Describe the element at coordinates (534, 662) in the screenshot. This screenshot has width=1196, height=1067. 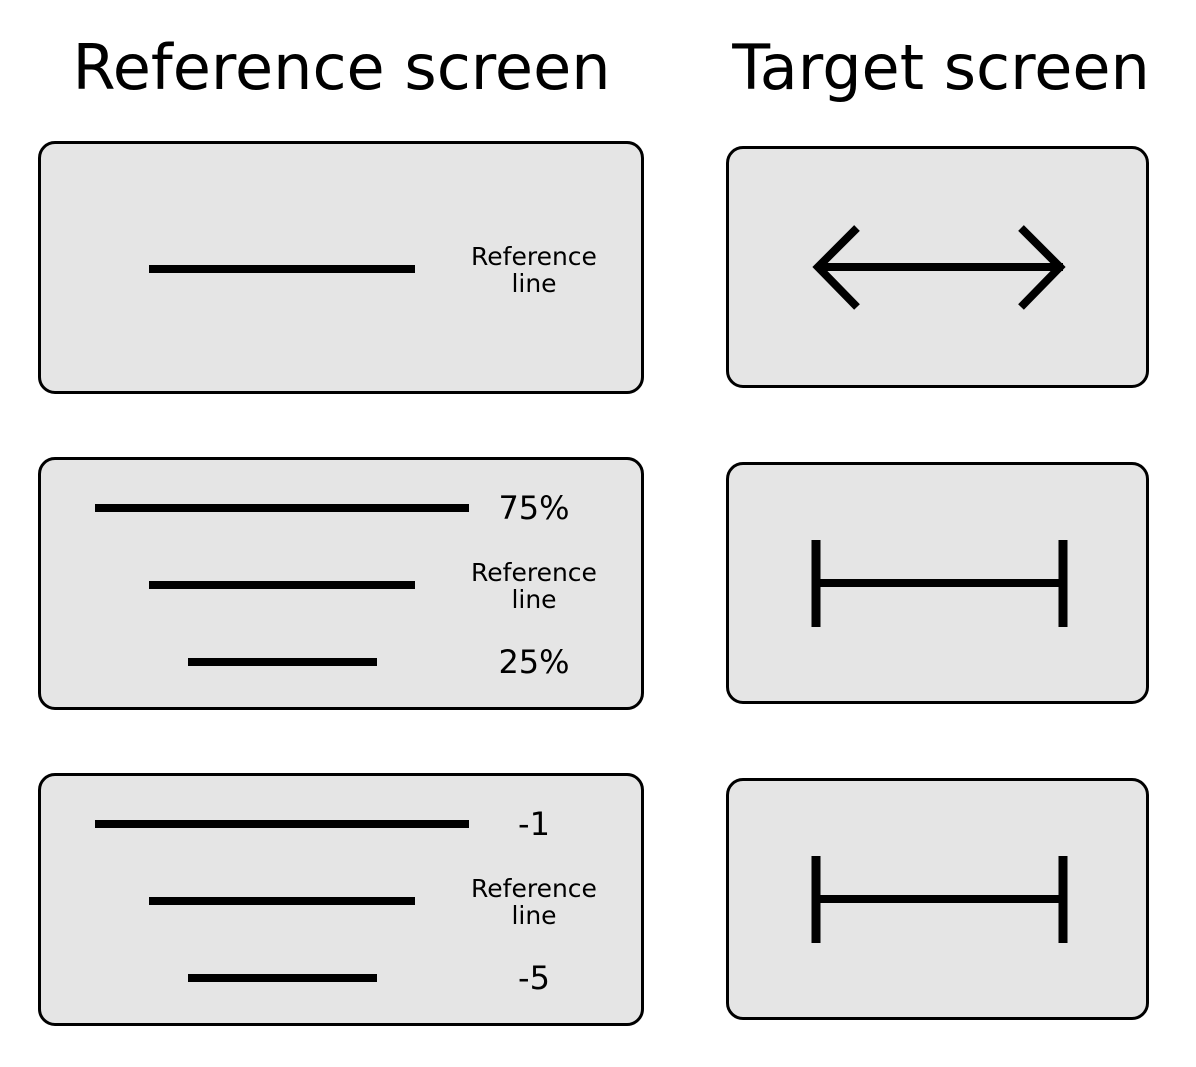
I see `lower-line-value: 25%` at that location.